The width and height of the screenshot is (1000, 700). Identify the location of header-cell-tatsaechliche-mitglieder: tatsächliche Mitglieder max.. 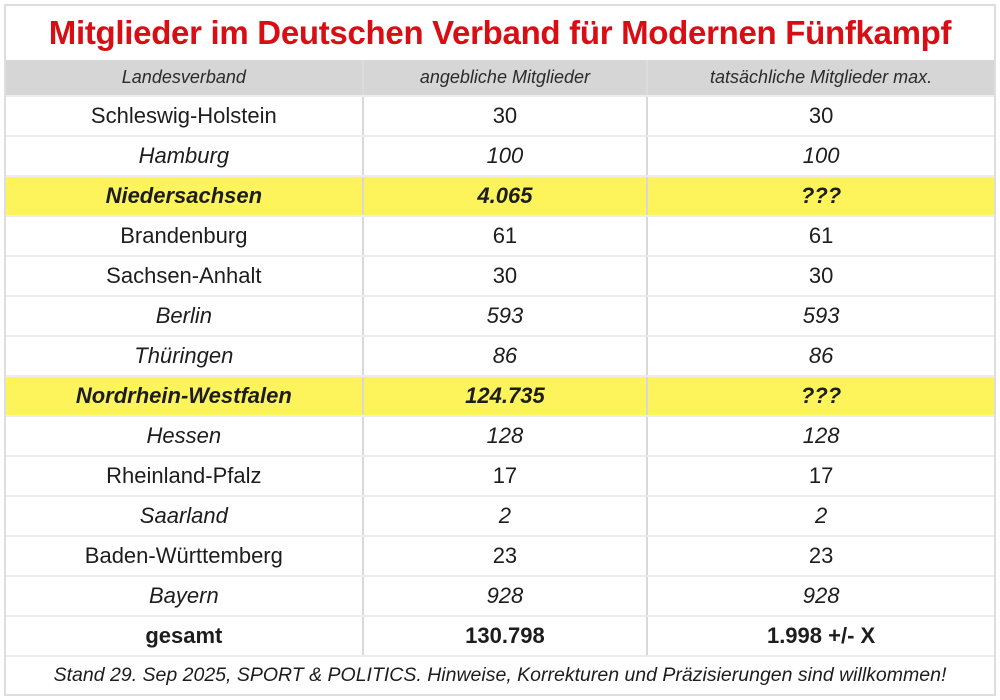
(821, 77).